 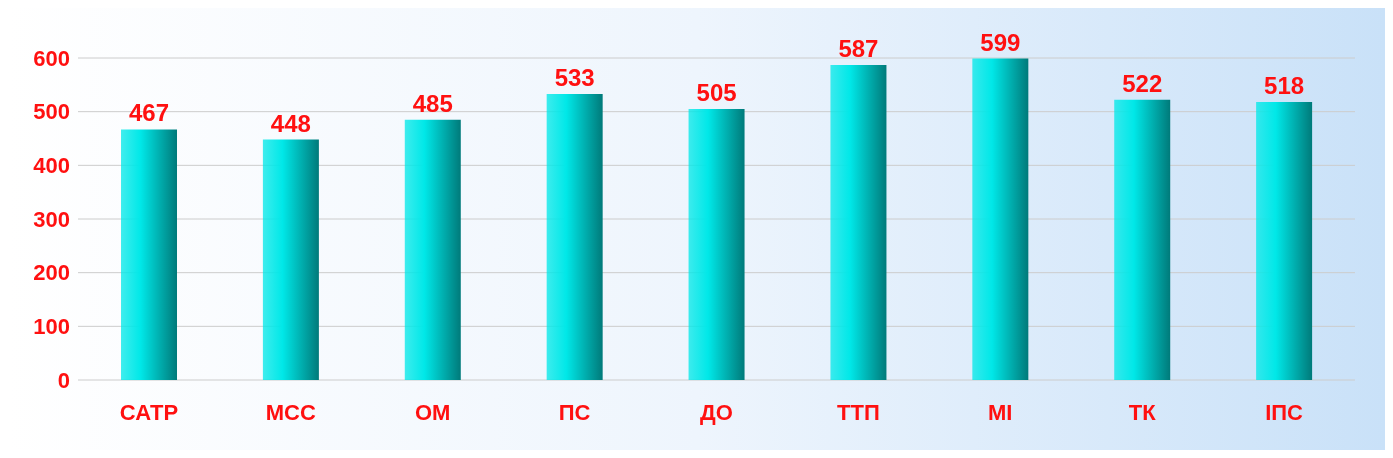 What do you see at coordinates (149, 412) in the screenshot?
I see `x-tick-label: САТР` at bounding box center [149, 412].